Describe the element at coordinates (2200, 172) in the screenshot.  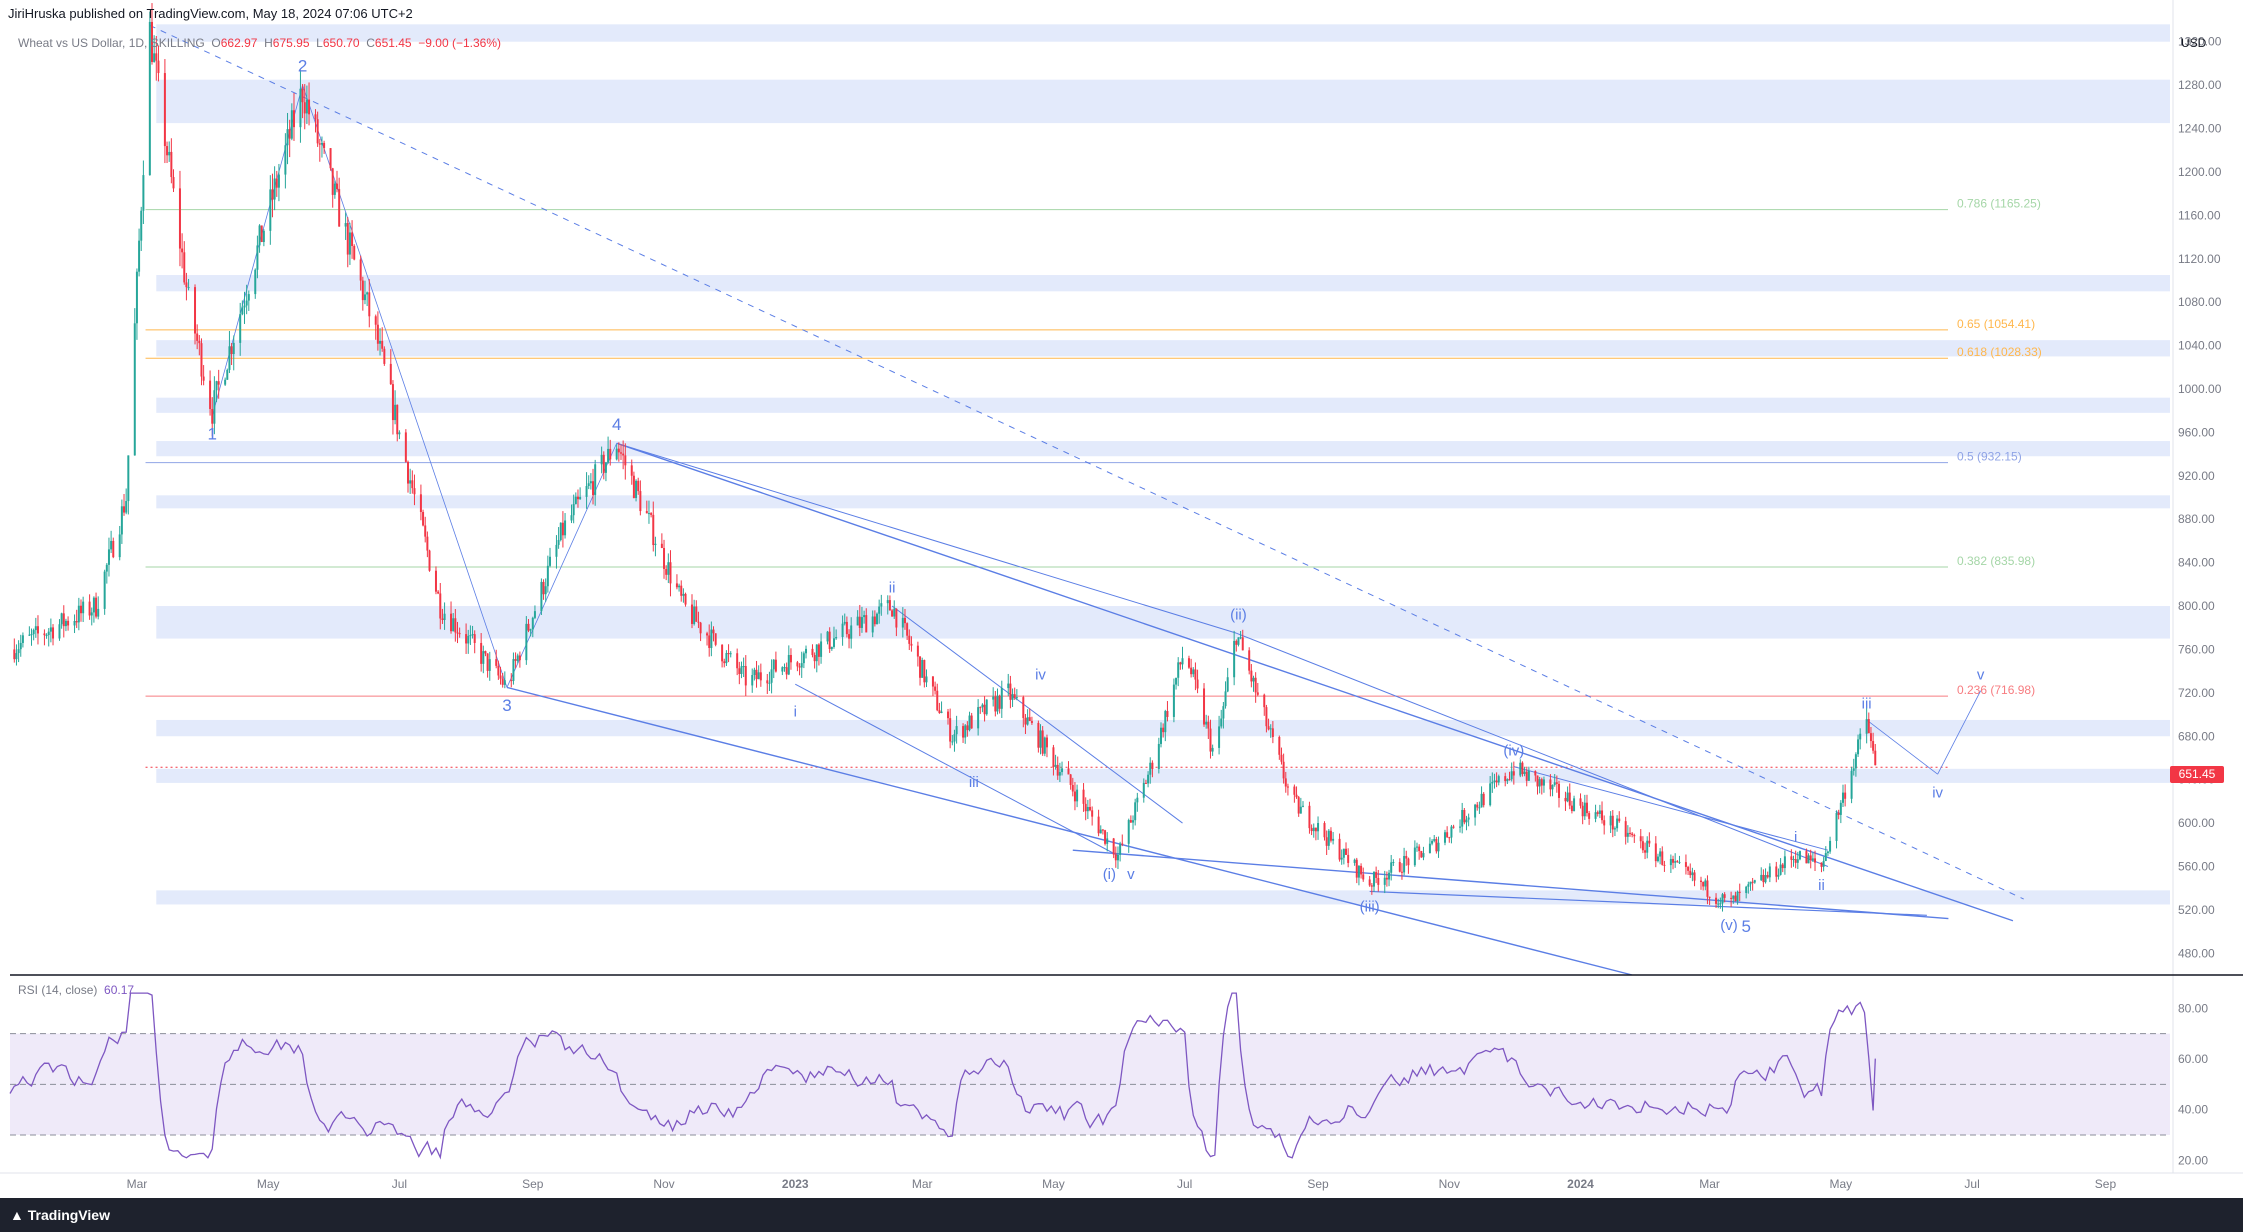
I see `price-tick-label: 1200.00` at that location.